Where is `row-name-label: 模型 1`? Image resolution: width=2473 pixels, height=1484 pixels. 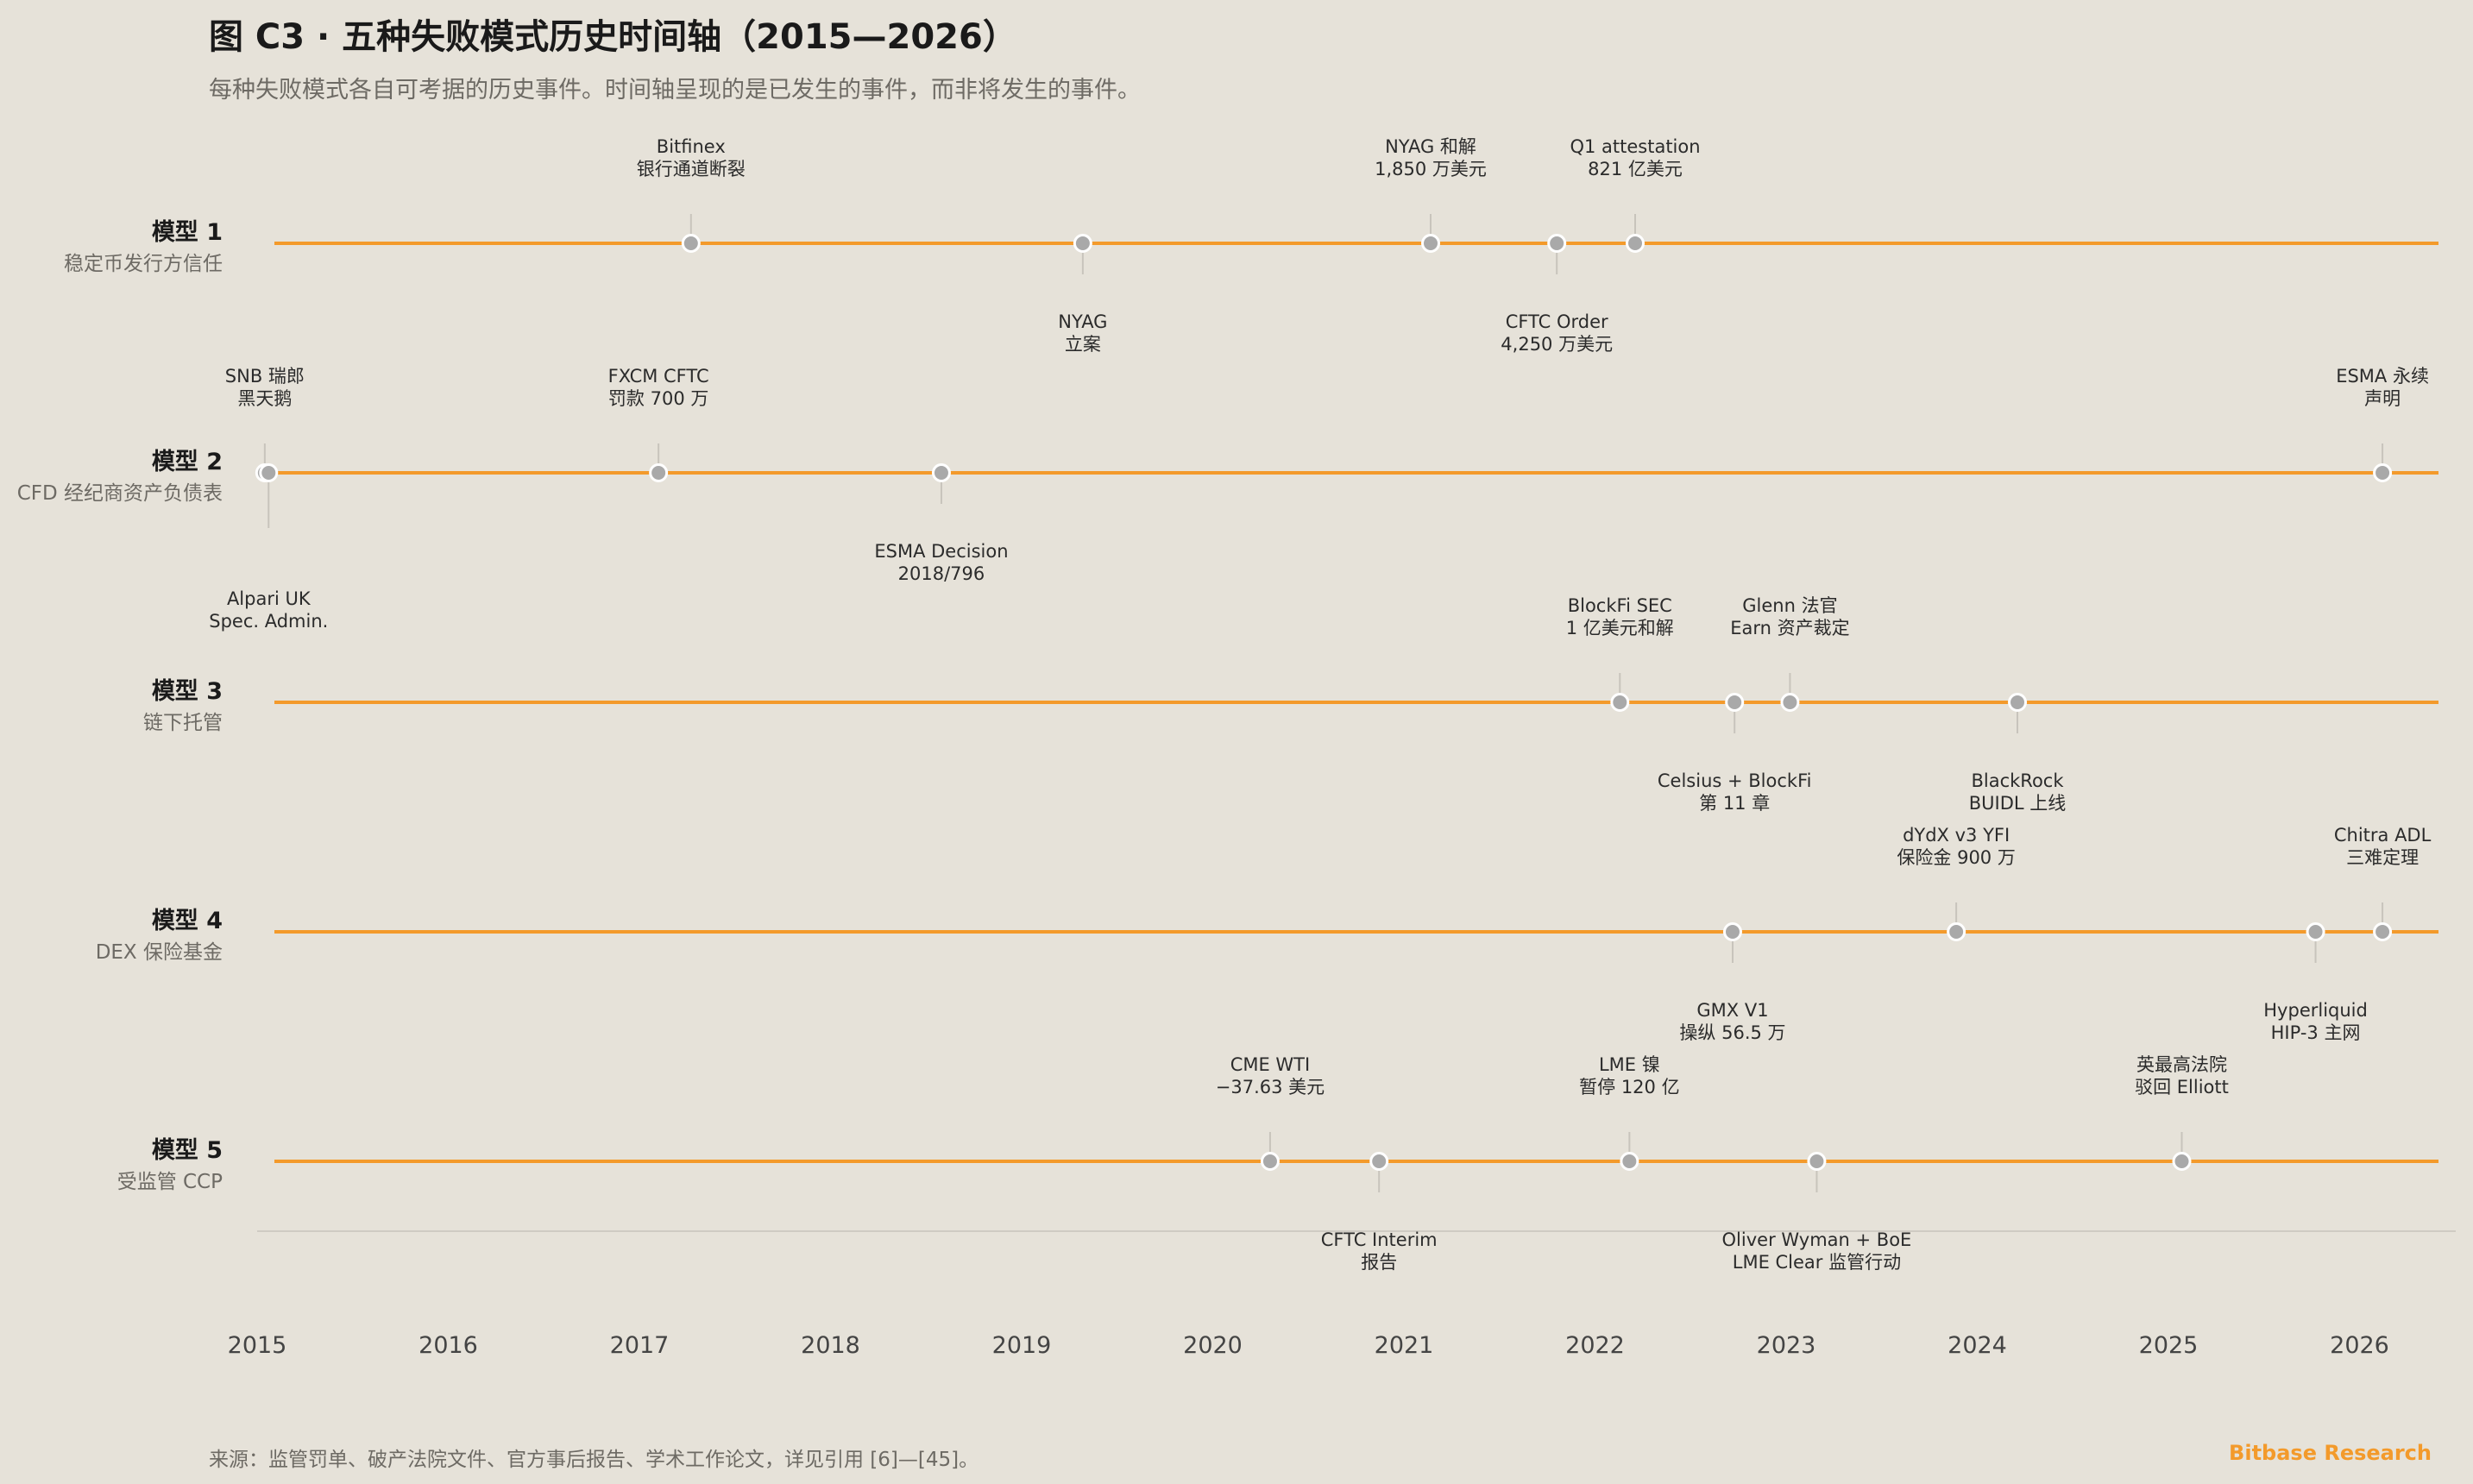
row-name-label: 模型 1 is located at coordinates (187, 232).